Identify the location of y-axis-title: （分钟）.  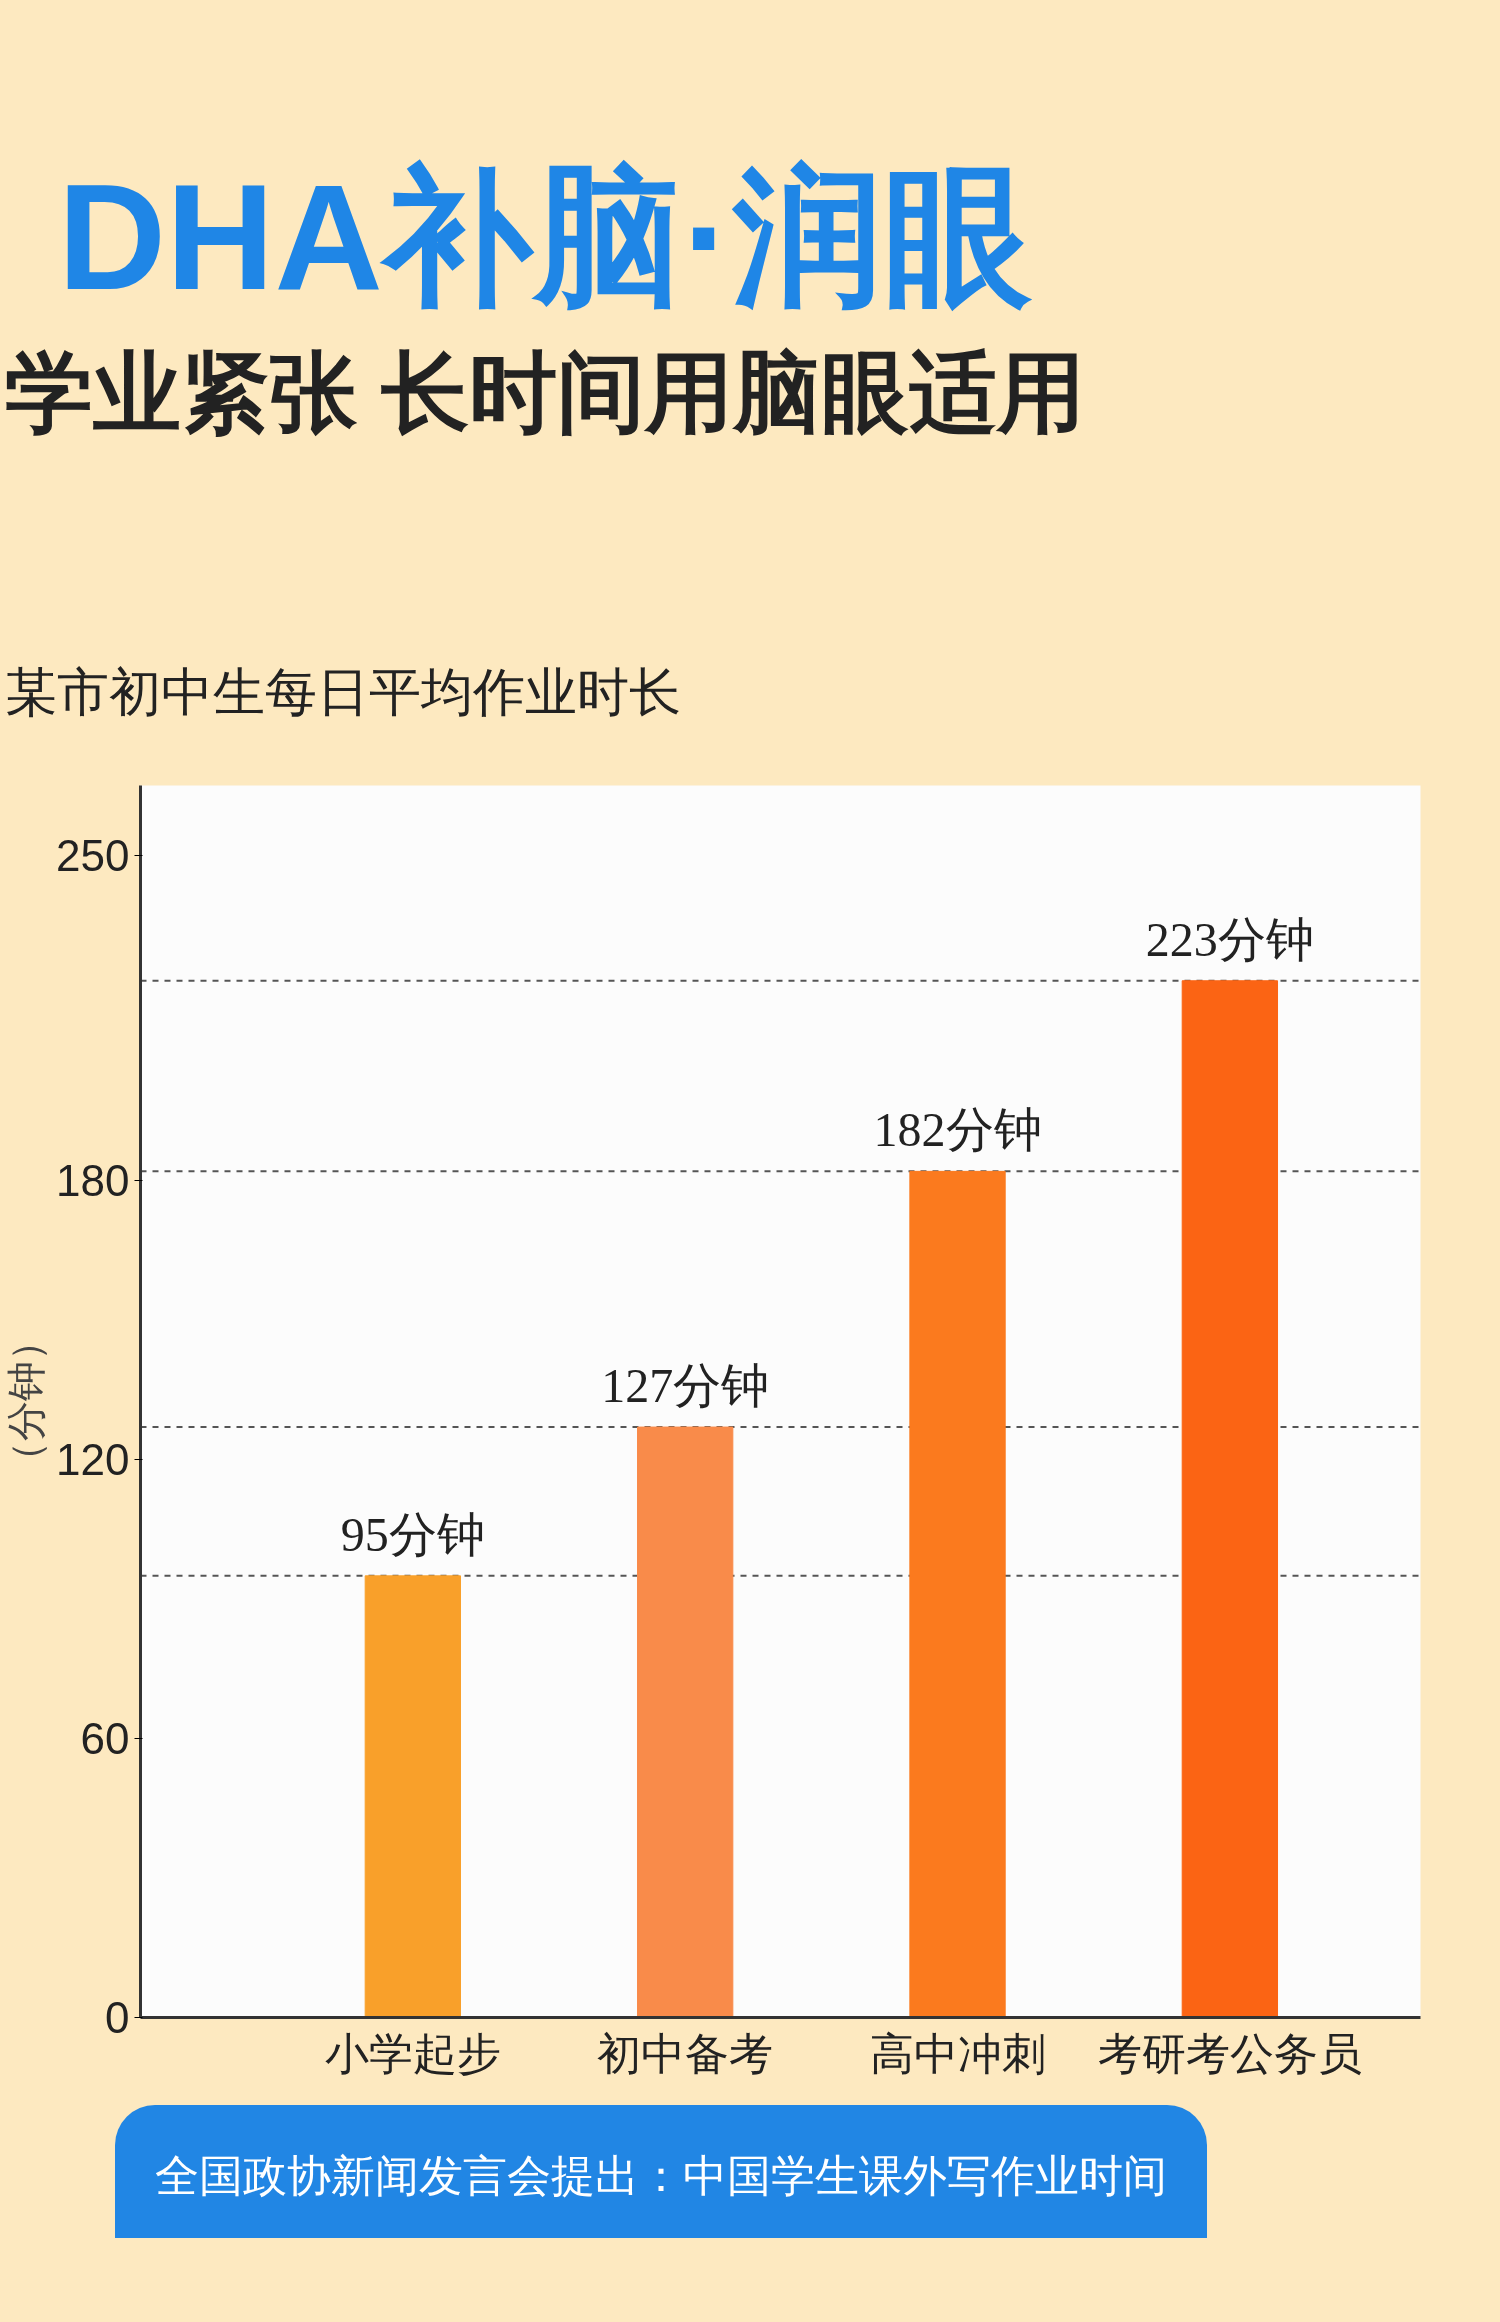
(26, 1401).